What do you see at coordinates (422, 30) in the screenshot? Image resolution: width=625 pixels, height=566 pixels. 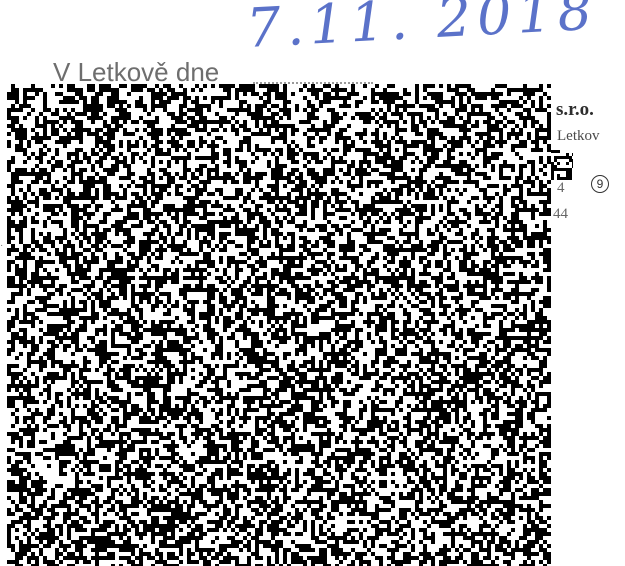 I see `handwritten-date: 7.11. 2018` at bounding box center [422, 30].